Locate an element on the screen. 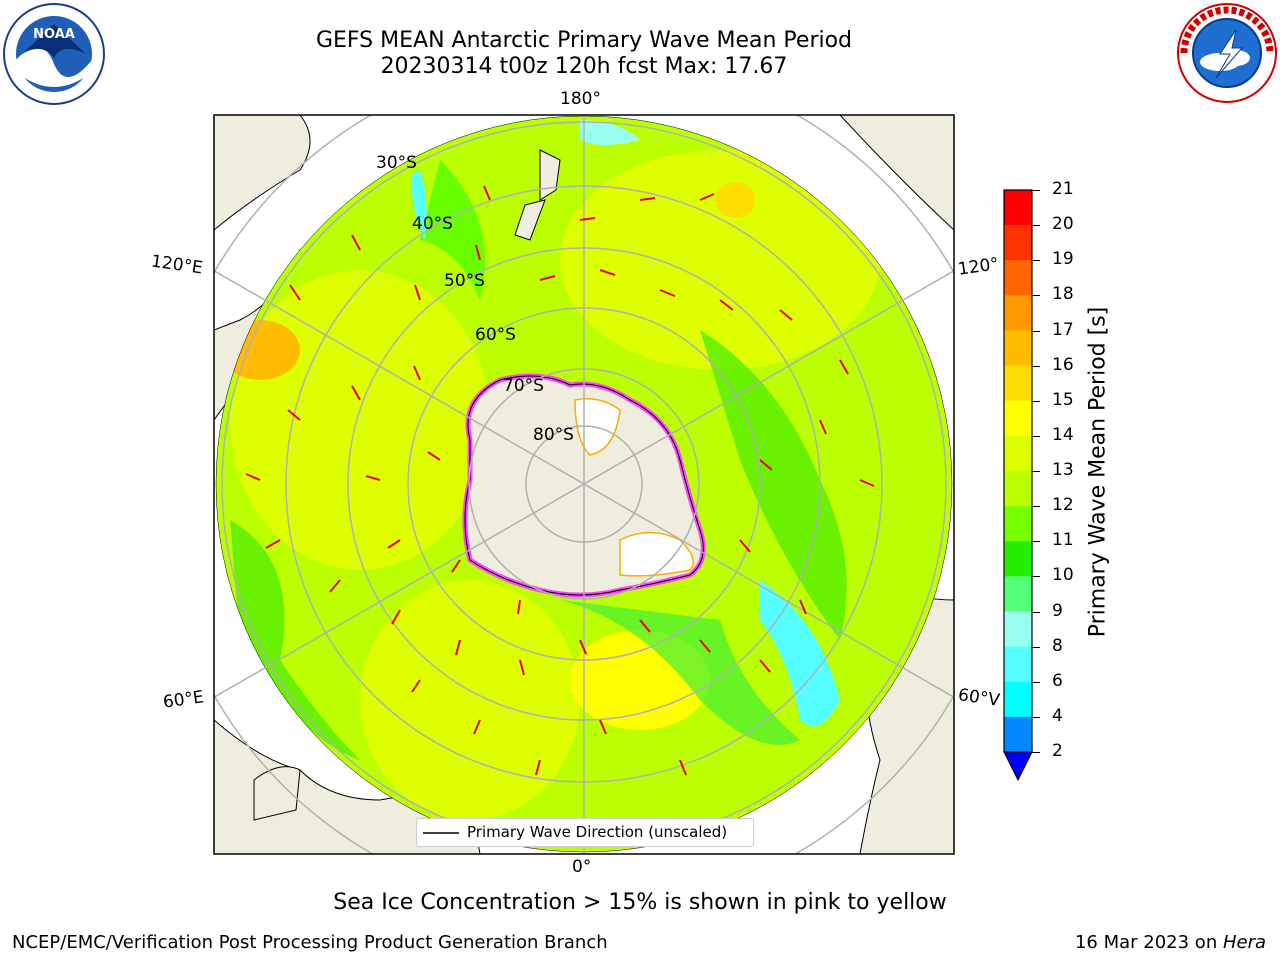  colorbar-tick-label: 2 is located at coordinates (1057, 751).